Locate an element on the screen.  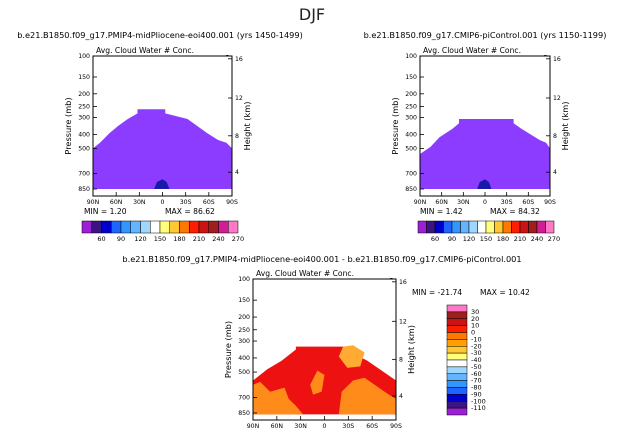
colorbar-label: 120 is located at coordinates (469, 239).